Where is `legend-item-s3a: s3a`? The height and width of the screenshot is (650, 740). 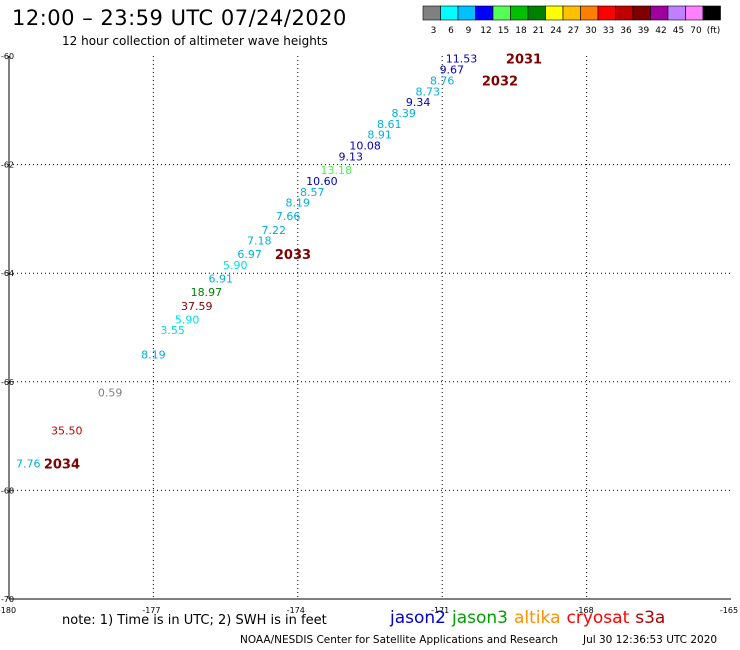 legend-item-s3a: s3a is located at coordinates (650, 618).